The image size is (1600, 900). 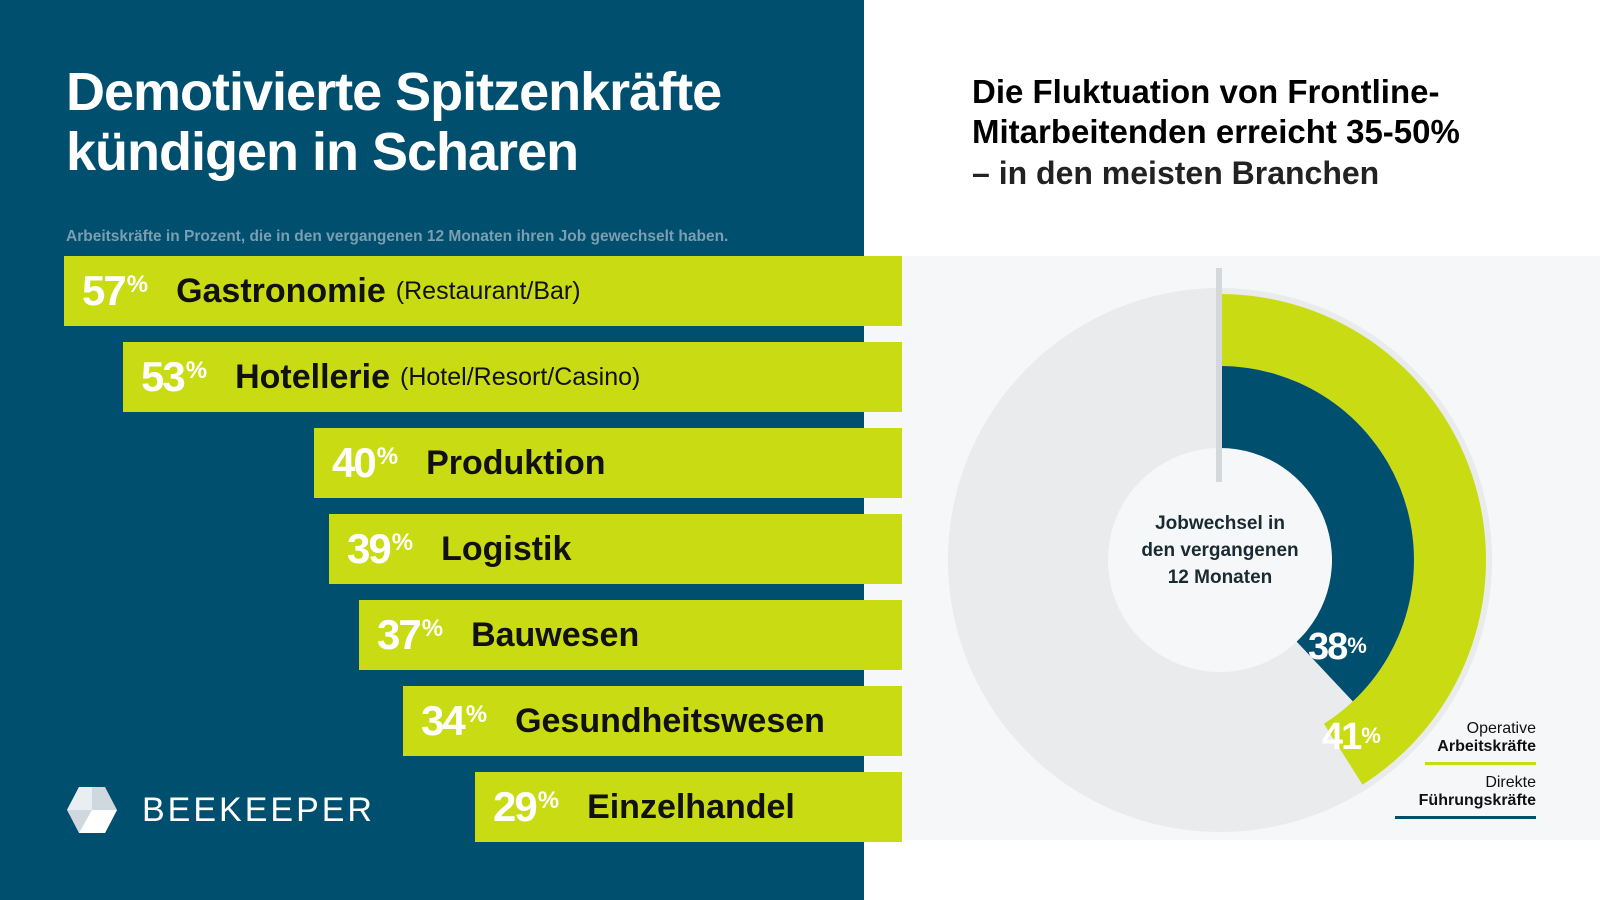 I want to click on bar-value-label: 53, so click(x=163, y=376).